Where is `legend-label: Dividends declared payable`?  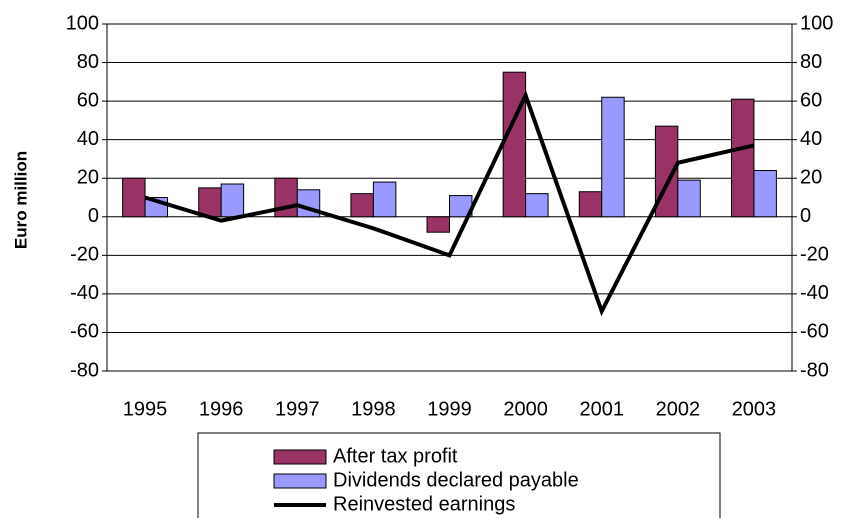
legend-label: Dividends declared payable is located at coordinates (456, 480).